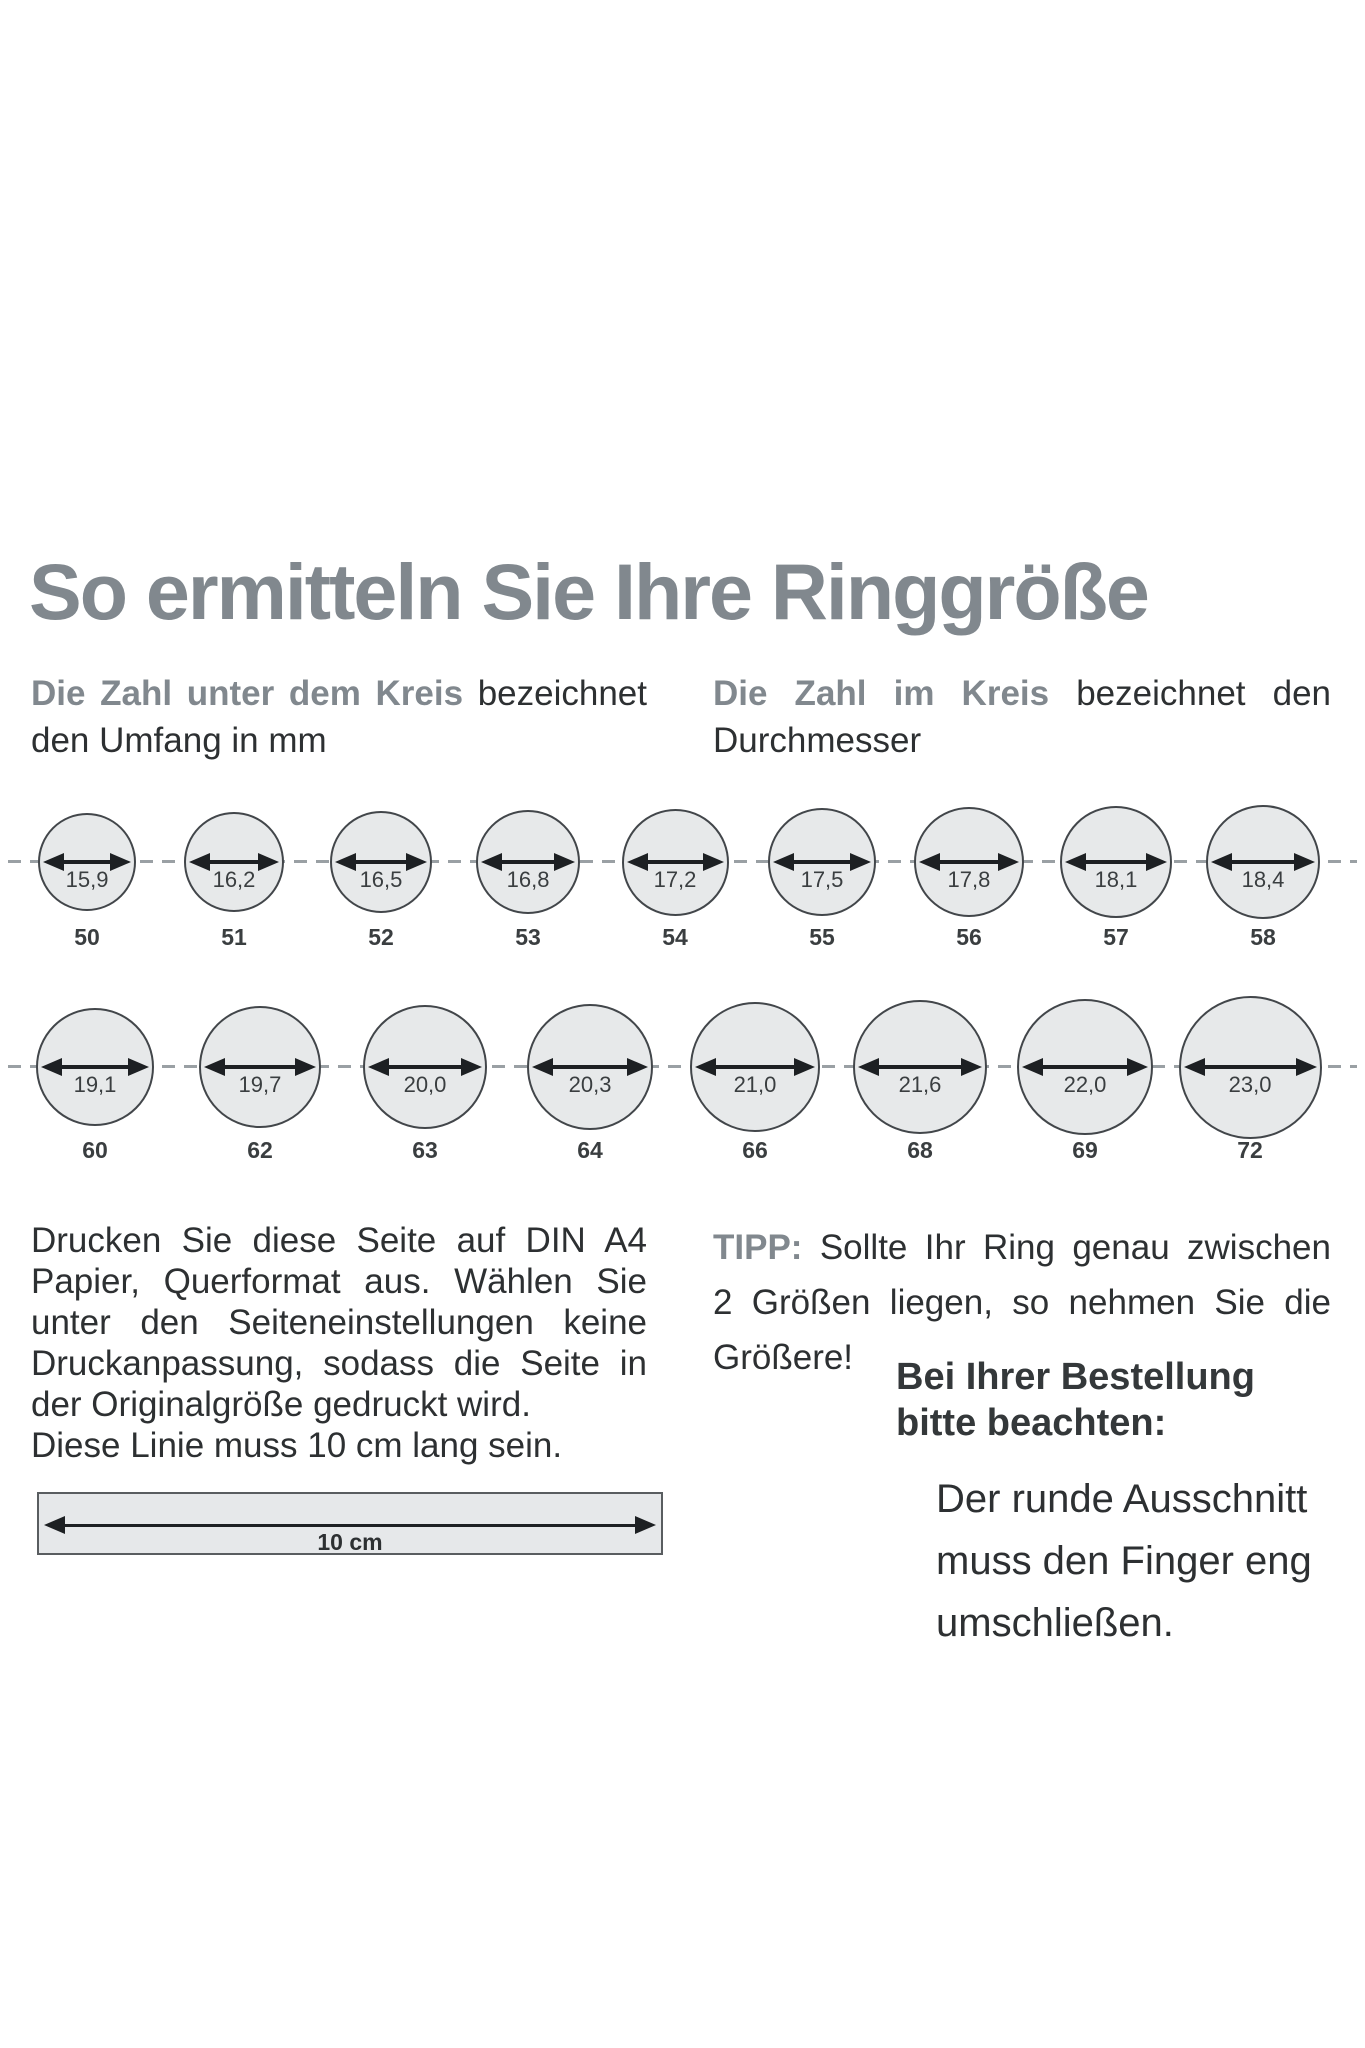 The height and width of the screenshot is (2048, 1365). Describe the element at coordinates (260, 1084) in the screenshot. I see `diameter-value: 19,7` at that location.